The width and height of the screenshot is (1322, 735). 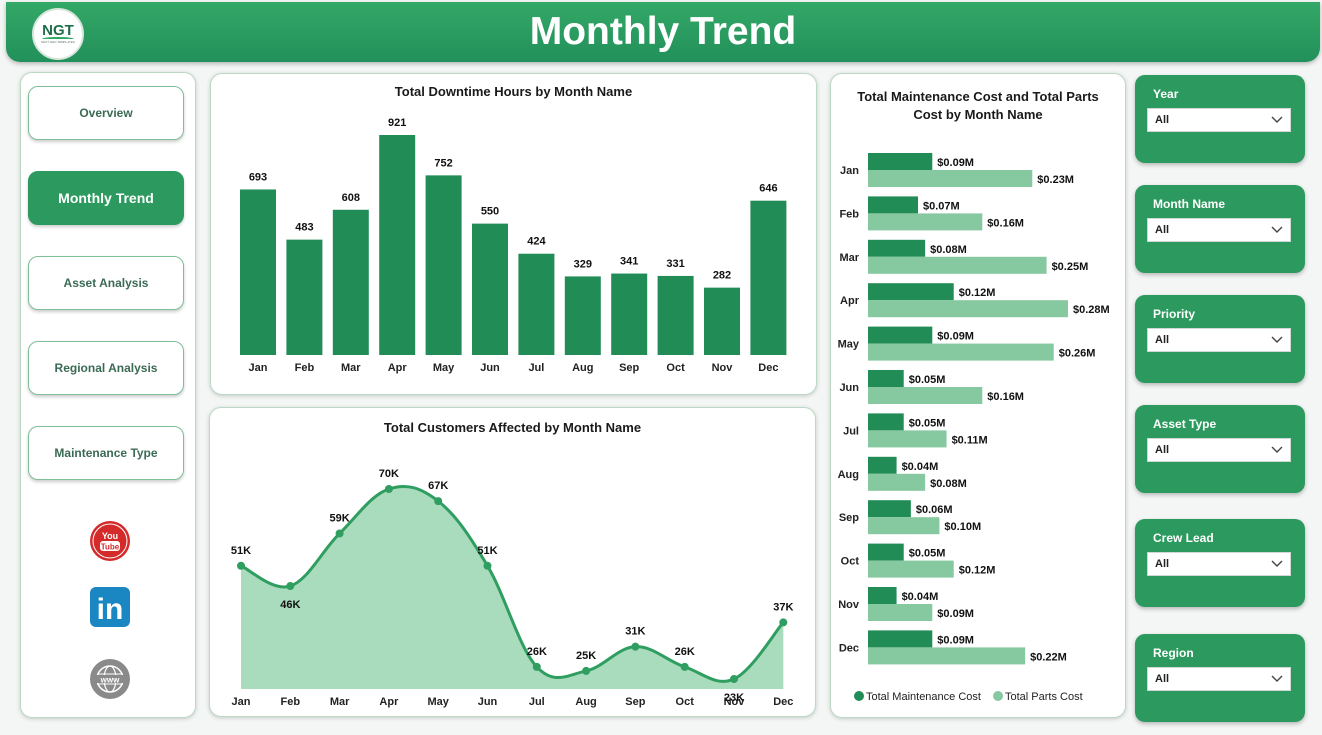 I want to click on asset-type-select: All, so click(x=1219, y=450).